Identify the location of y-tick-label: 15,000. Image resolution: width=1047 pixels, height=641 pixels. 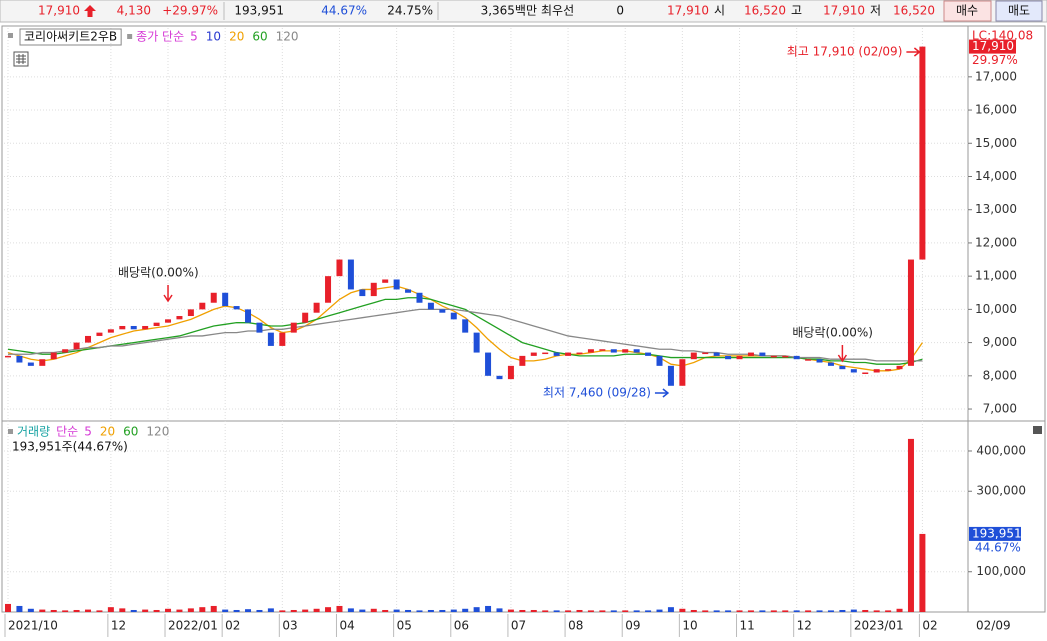
(996, 143).